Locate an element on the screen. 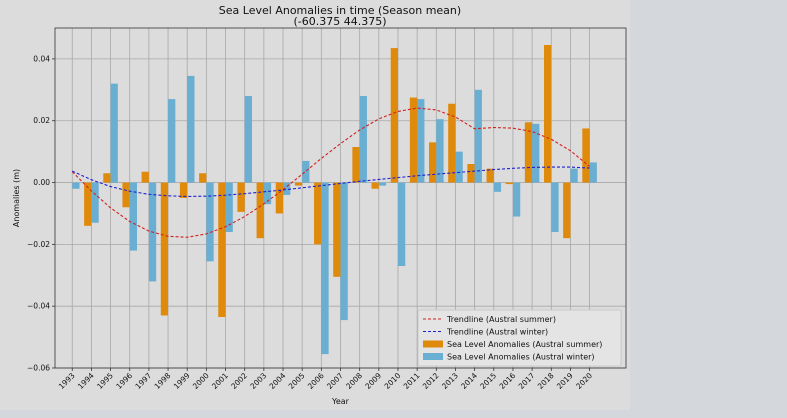  summer-bar-2003 is located at coordinates (260, 210).